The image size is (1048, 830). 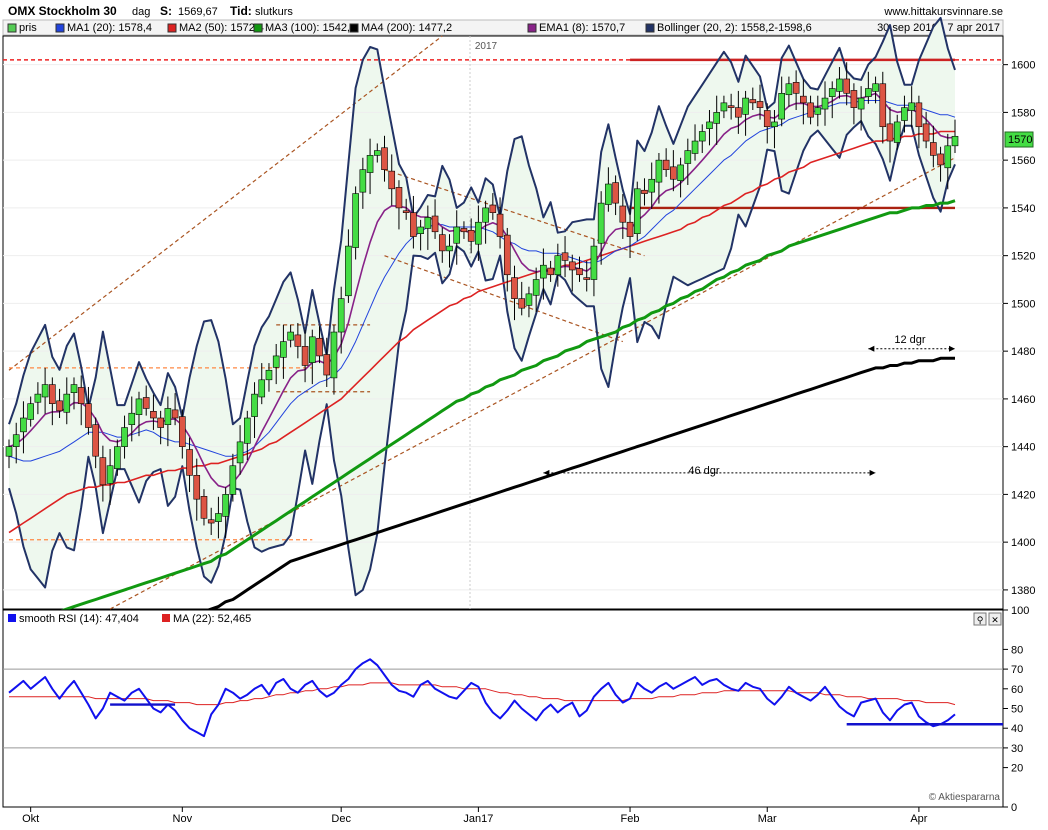 What do you see at coordinates (1023, 591) in the screenshot?
I see `y-tick-label: 1380` at bounding box center [1023, 591].